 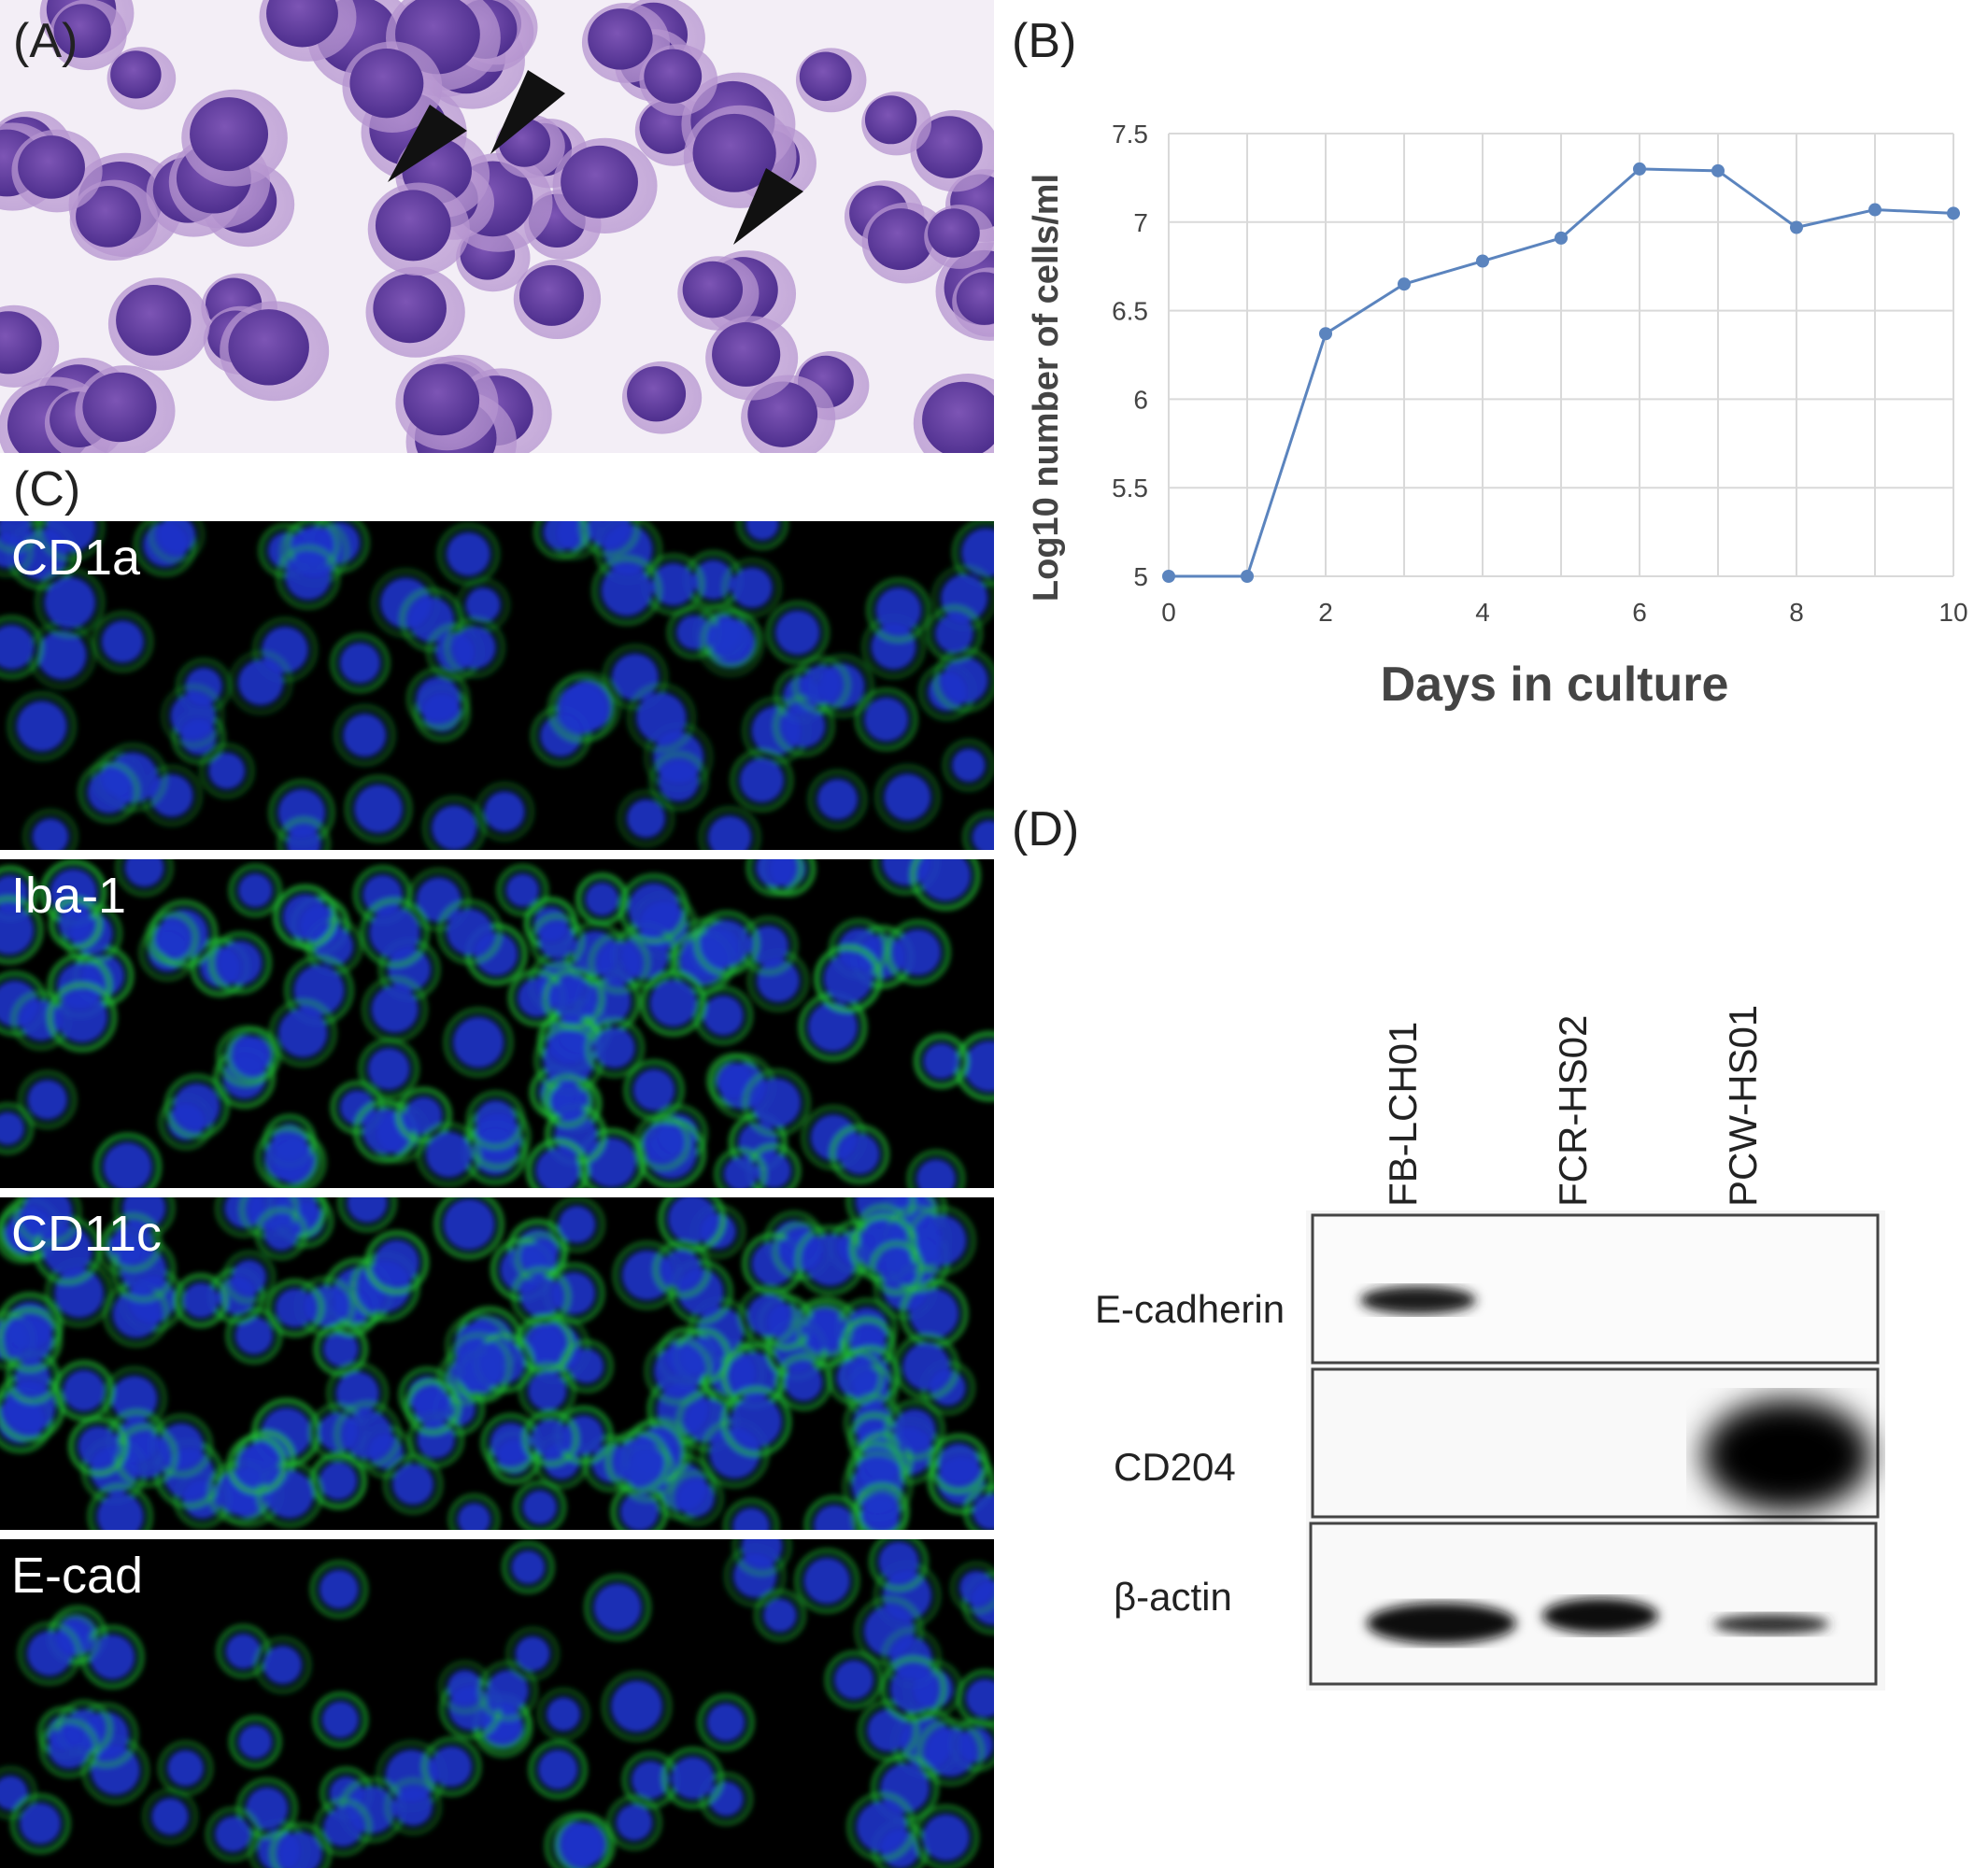 What do you see at coordinates (1573, 1111) in the screenshot?
I see `lane-label-fcr-hs02: FCR-HS02` at bounding box center [1573, 1111].